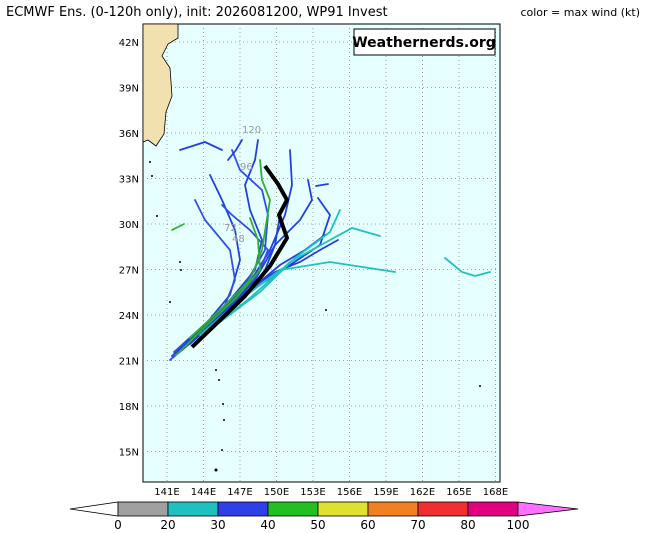 Image resolution: width=646 pixels, height=533 pixels. What do you see at coordinates (129, 362) in the screenshot?
I see `lat-label: 21N` at bounding box center [129, 362].